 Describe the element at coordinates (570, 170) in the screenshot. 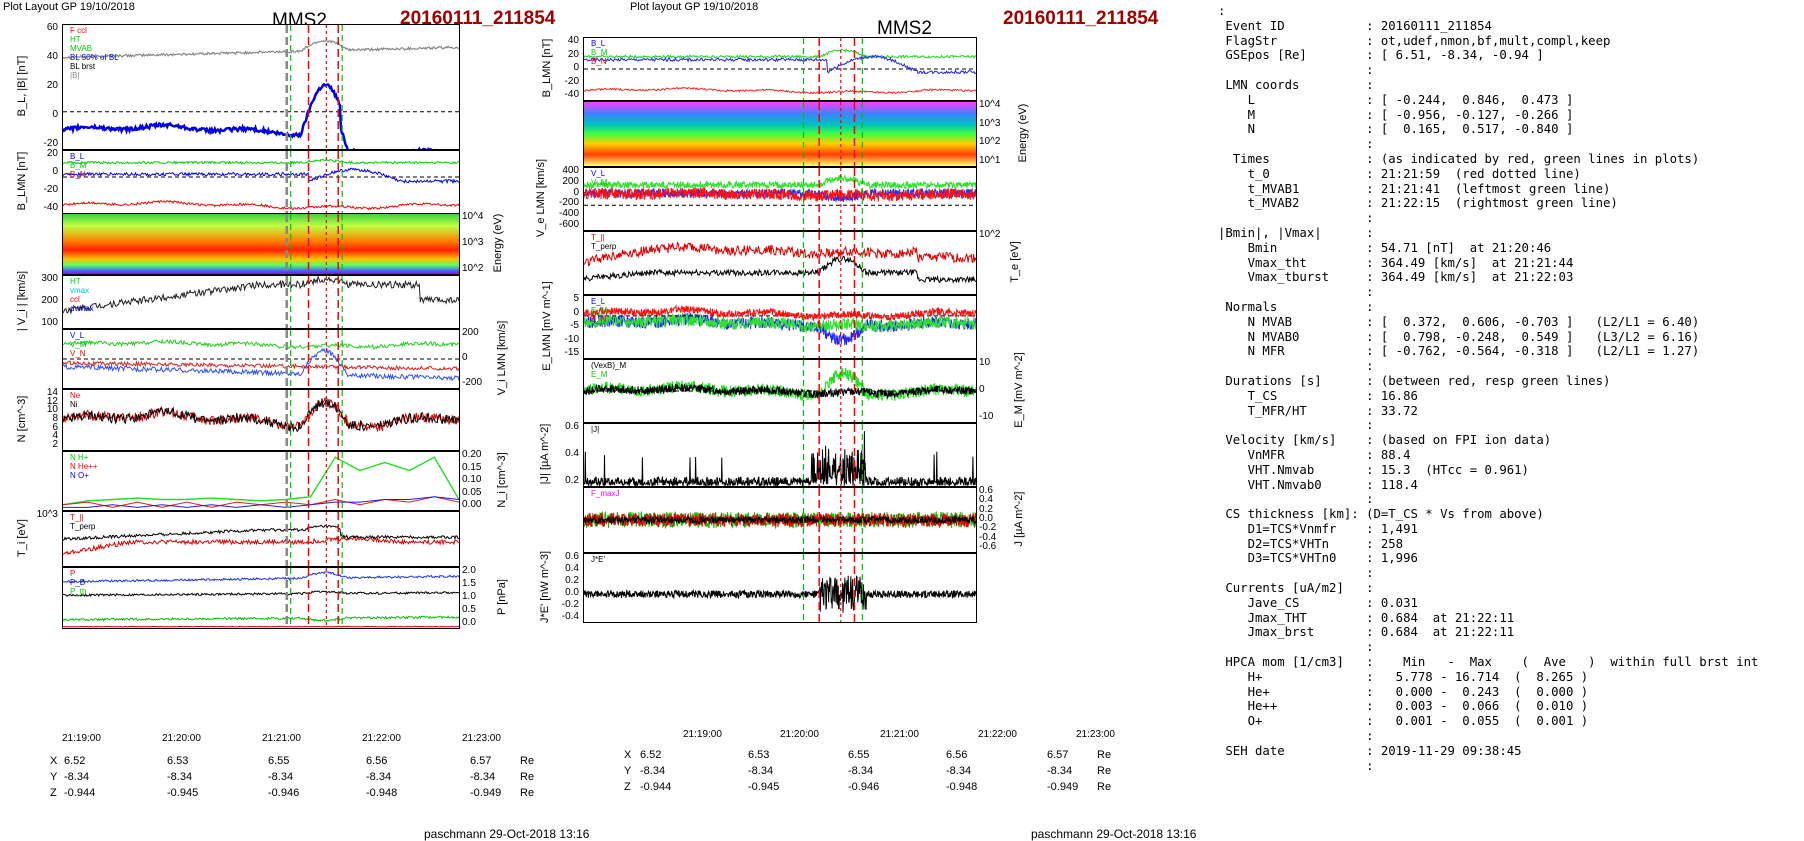

I see `y-tick-label: 400` at that location.